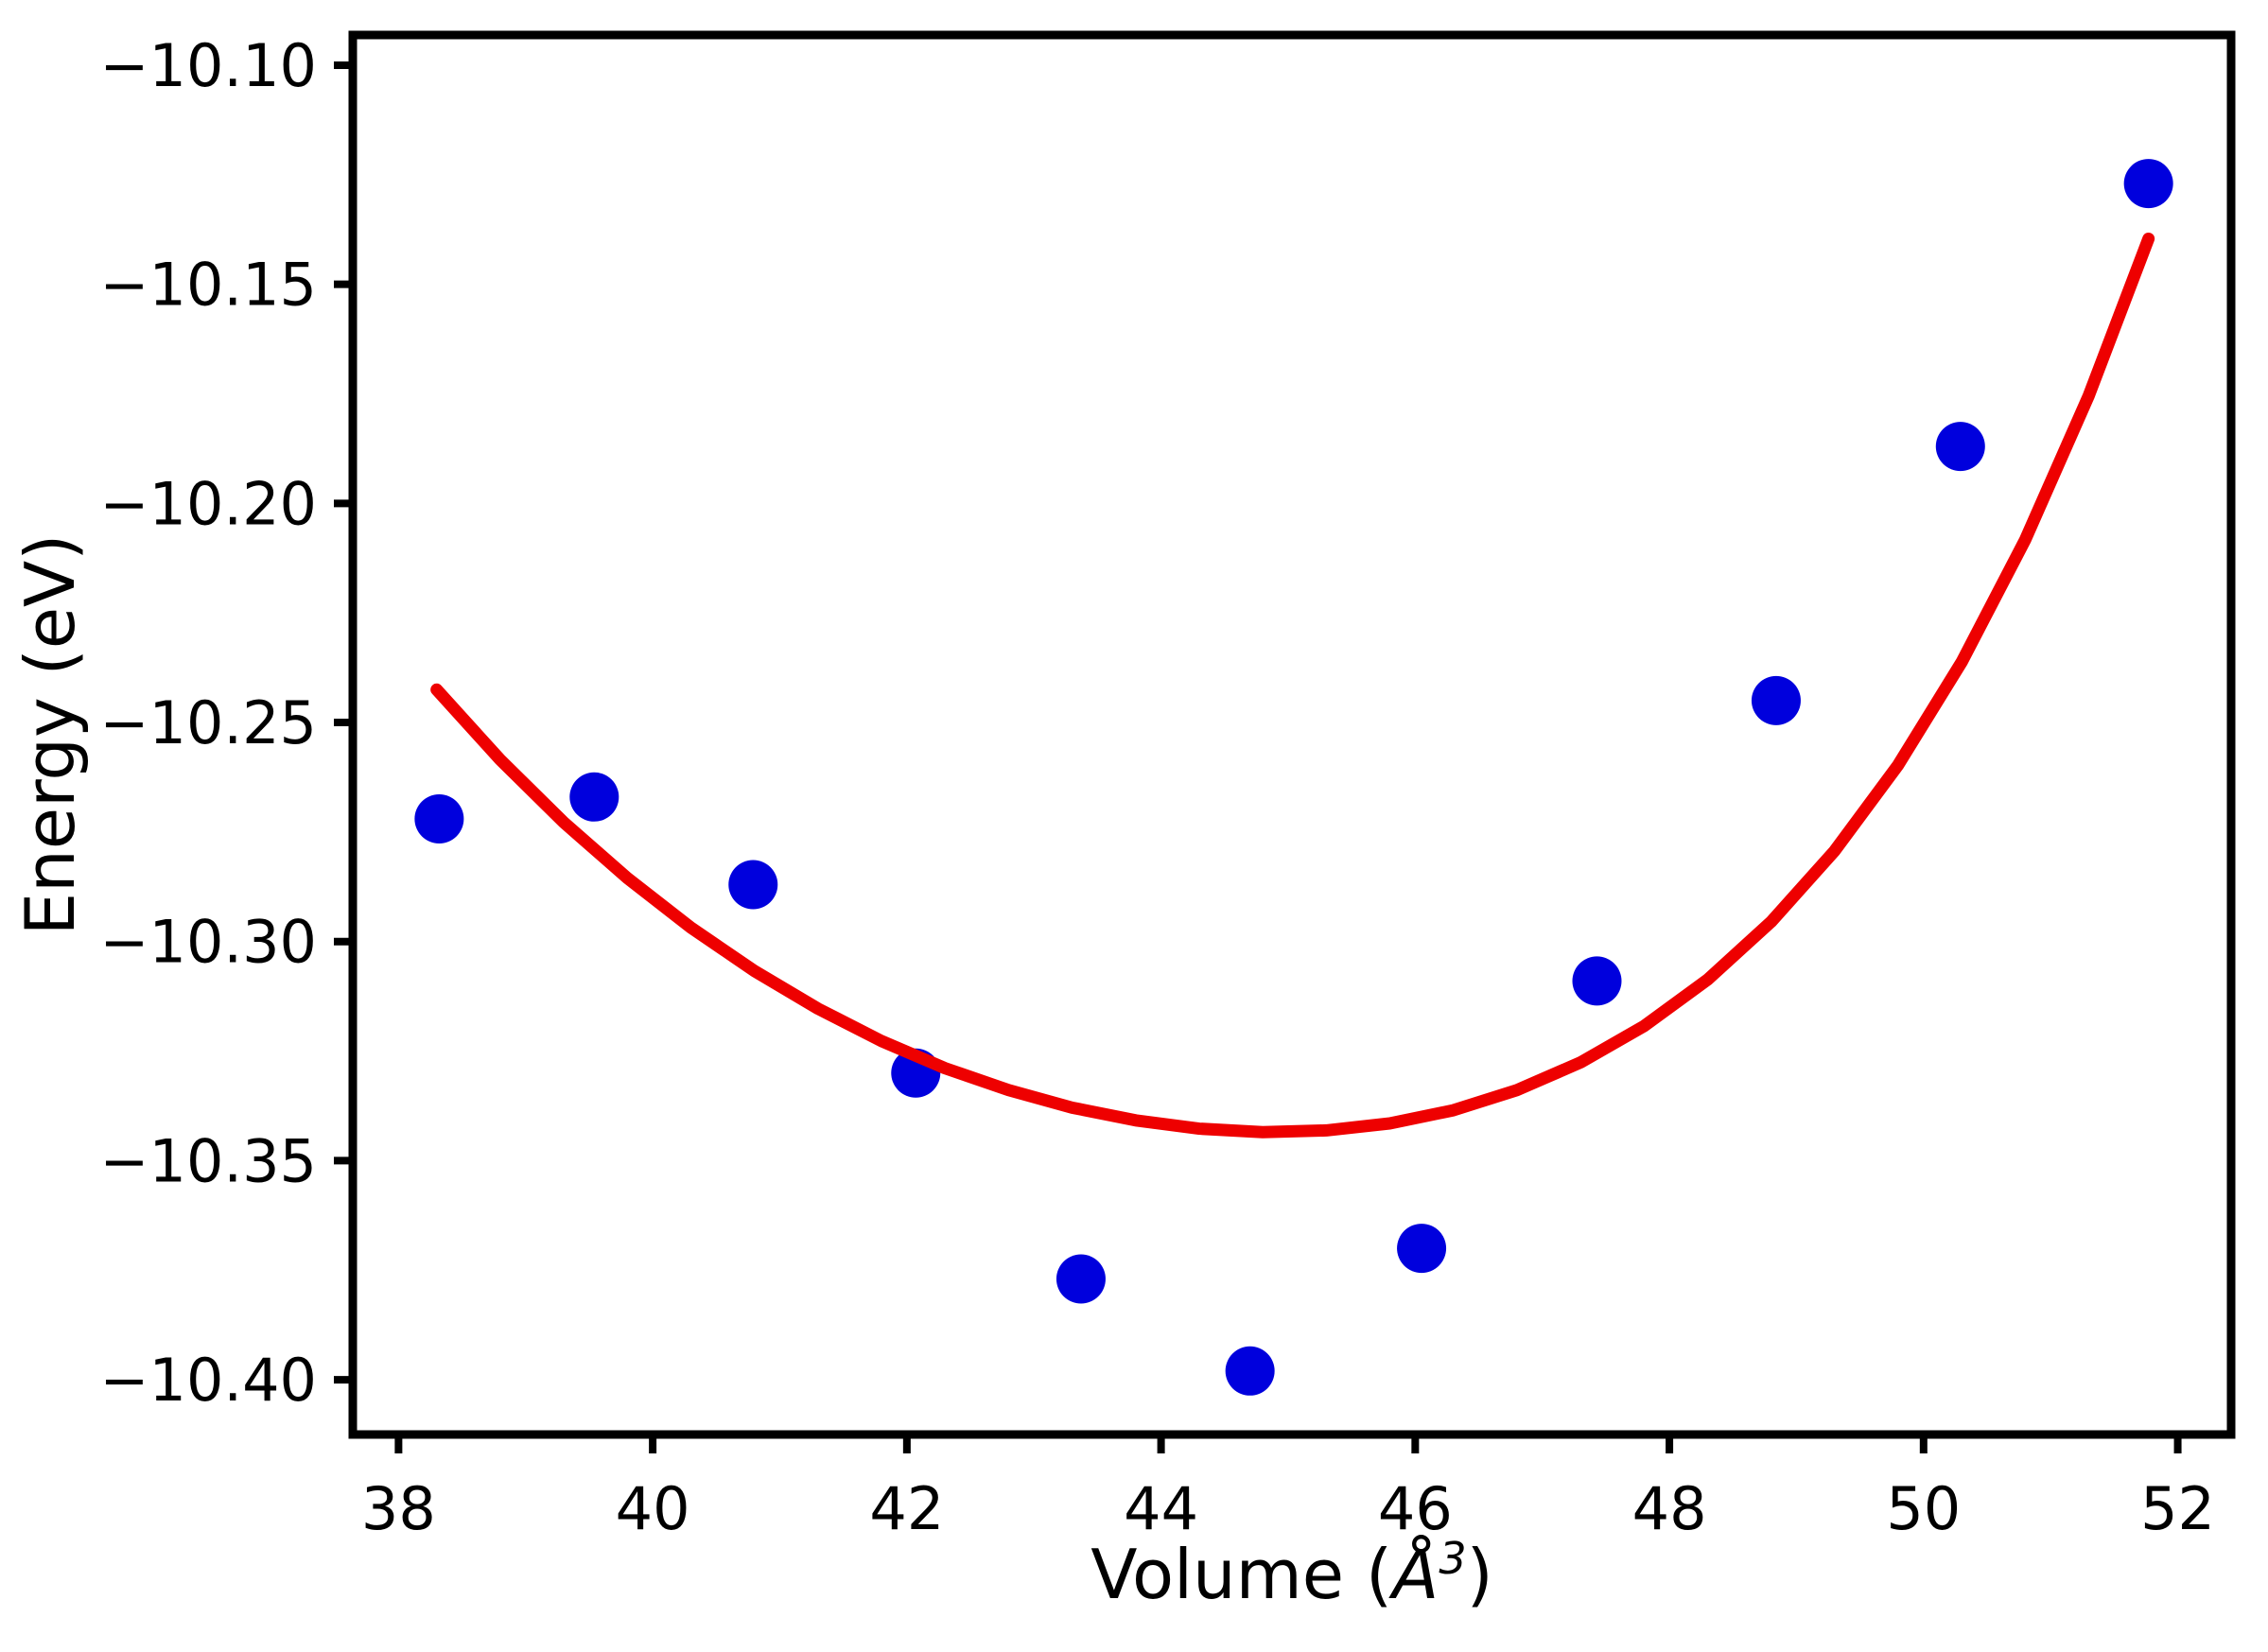 This screenshot has width=2268, height=1652. Describe the element at coordinates (208, 943) in the screenshot. I see `y-tick-label: −10.30` at that location.